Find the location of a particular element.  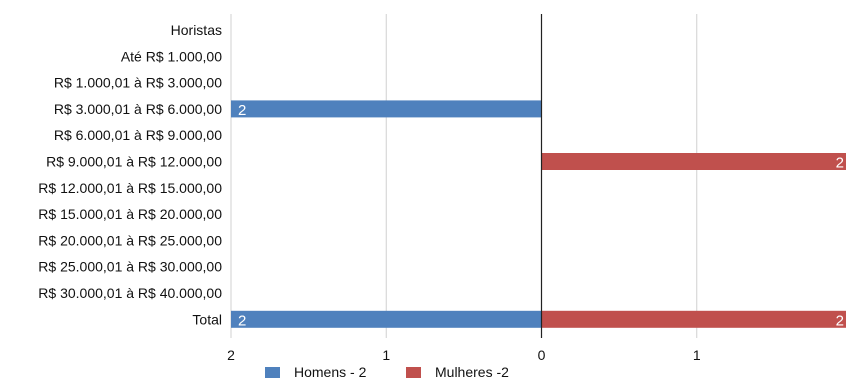

category-label: Horistas is located at coordinates (196, 30).